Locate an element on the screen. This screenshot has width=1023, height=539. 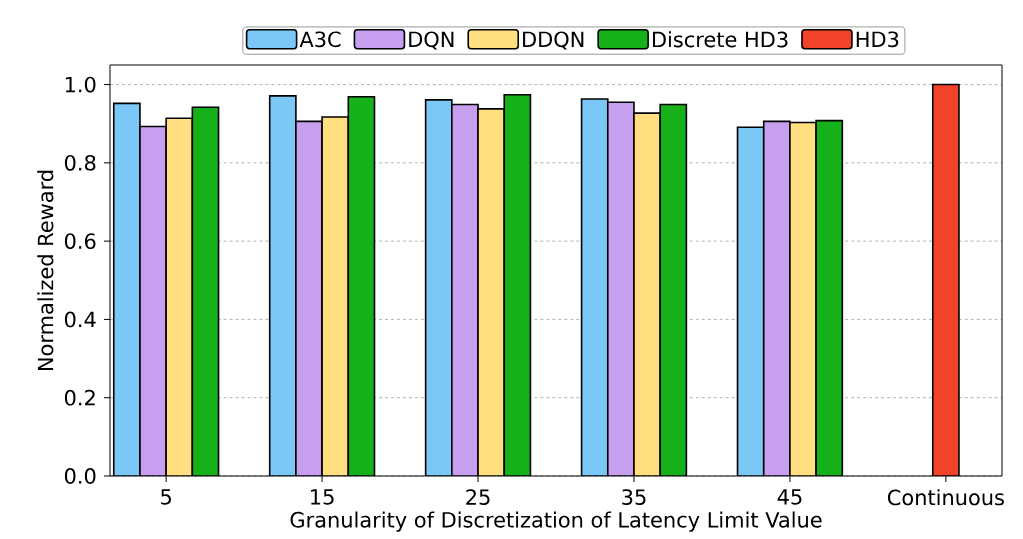
legend-label: A3C is located at coordinates (320, 39).